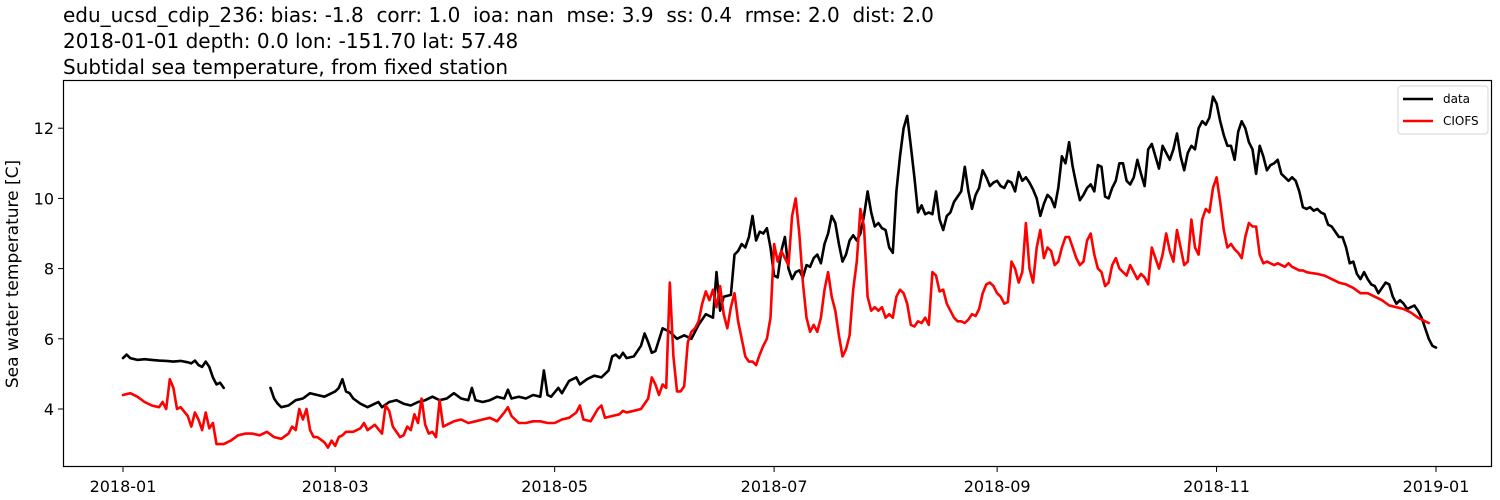 This screenshot has height=500, width=1500. I want to click on y-tick-label: 12, so click(44, 128).